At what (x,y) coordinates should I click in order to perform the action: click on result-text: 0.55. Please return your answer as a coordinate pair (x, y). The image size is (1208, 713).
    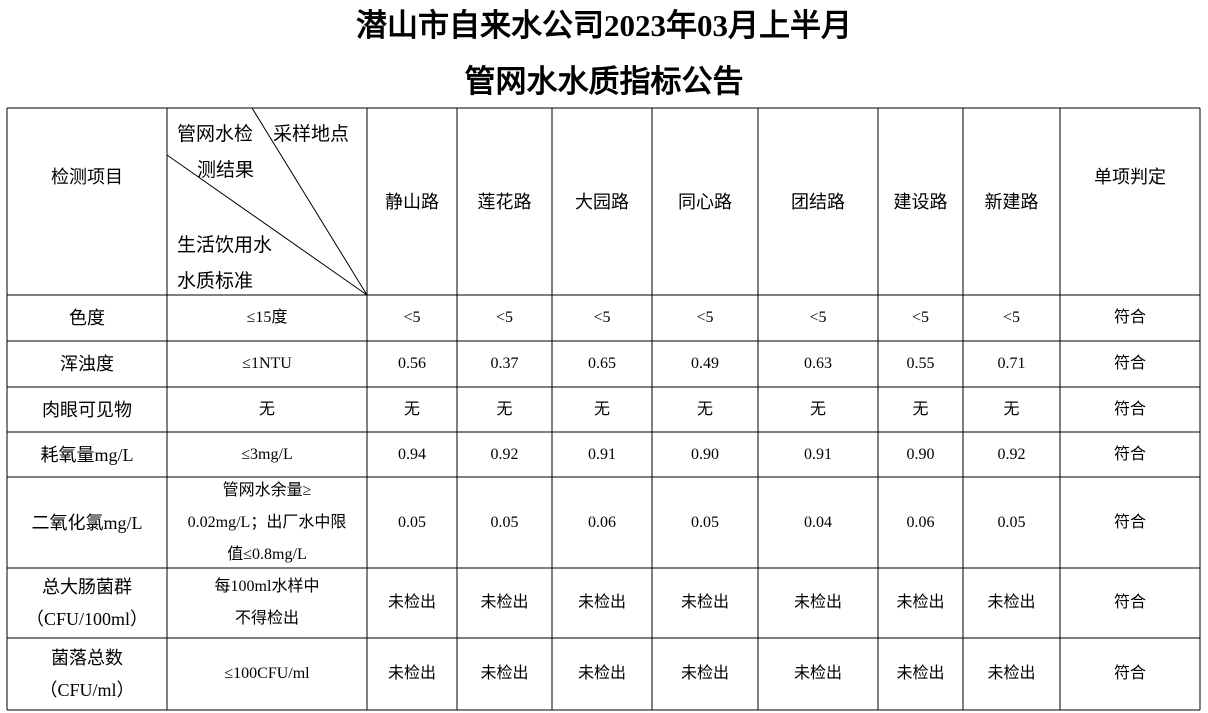
    Looking at the image, I should click on (920, 363).